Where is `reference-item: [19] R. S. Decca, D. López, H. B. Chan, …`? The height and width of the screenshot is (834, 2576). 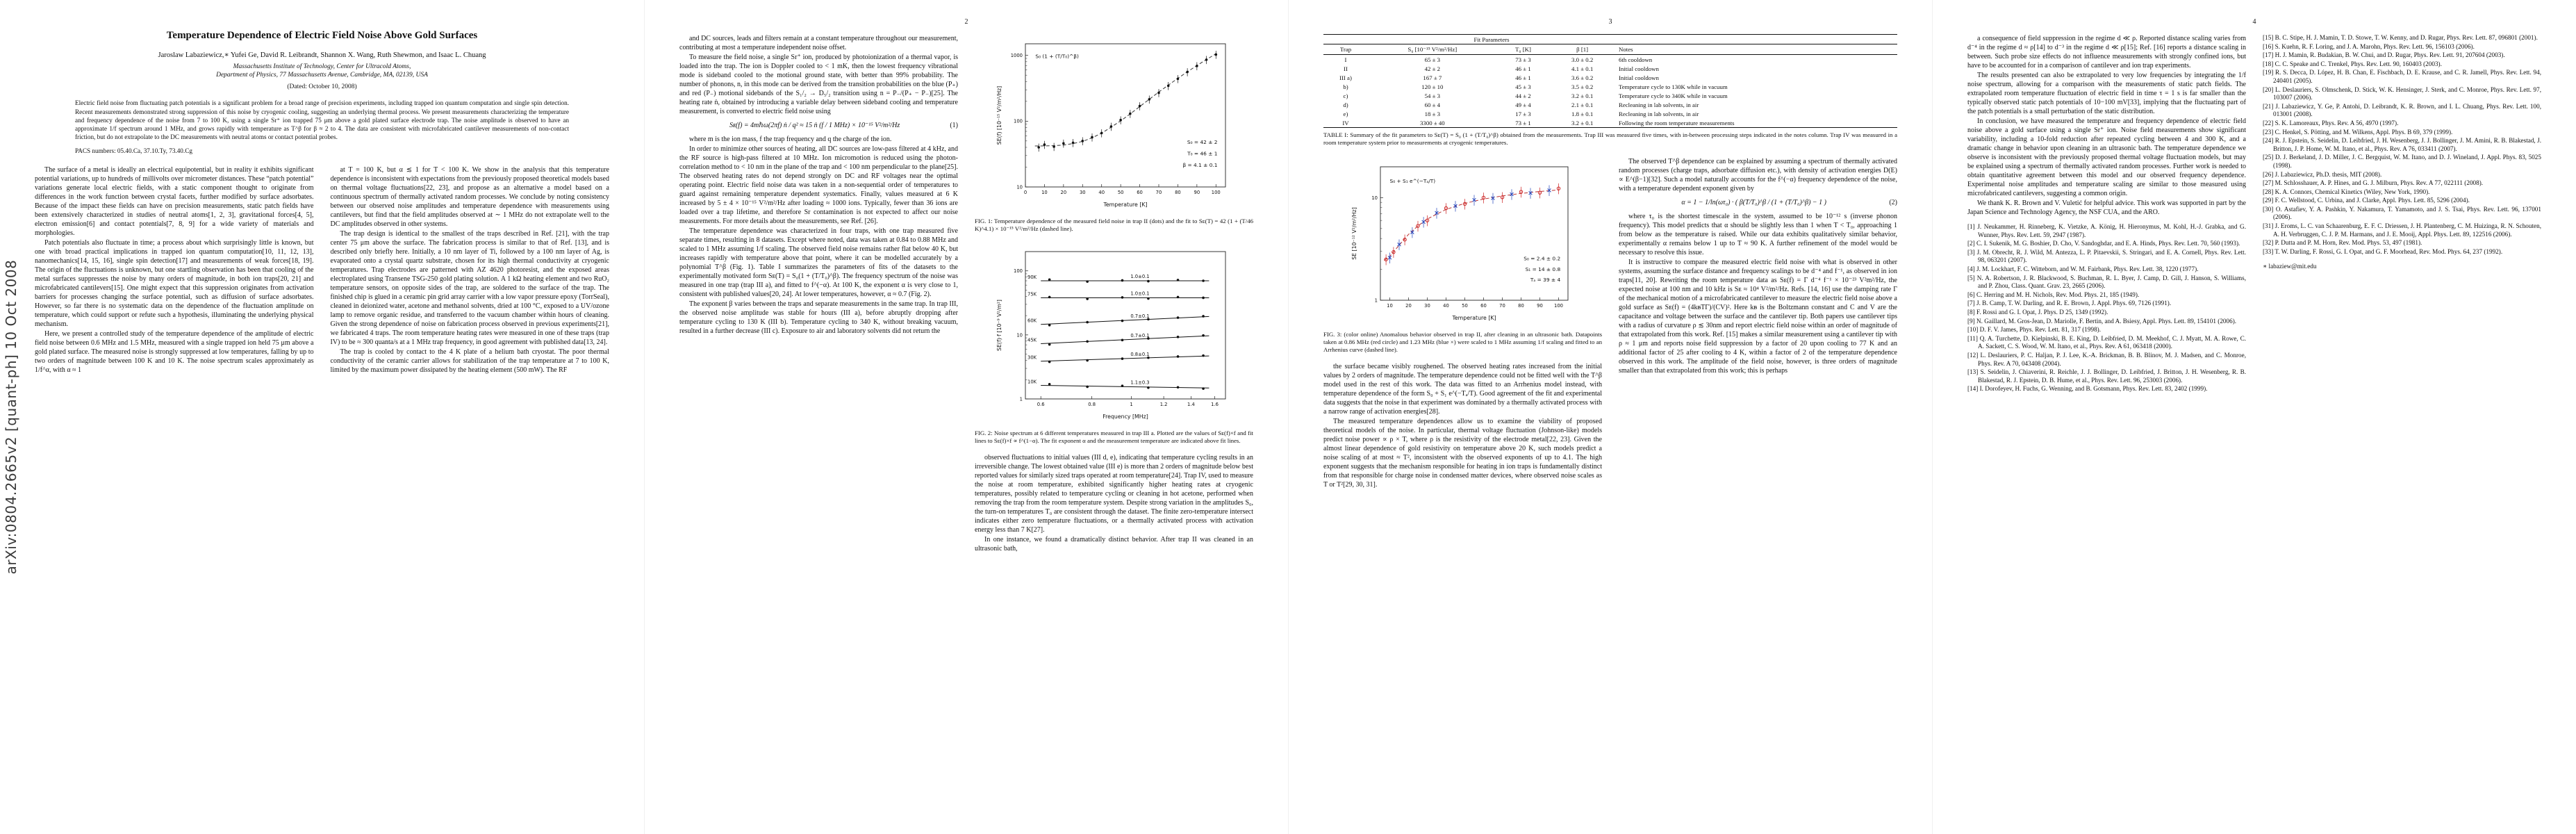
reference-item: [19] R. S. Decca, D. López, H. B. Chan, … is located at coordinates (2402, 76).